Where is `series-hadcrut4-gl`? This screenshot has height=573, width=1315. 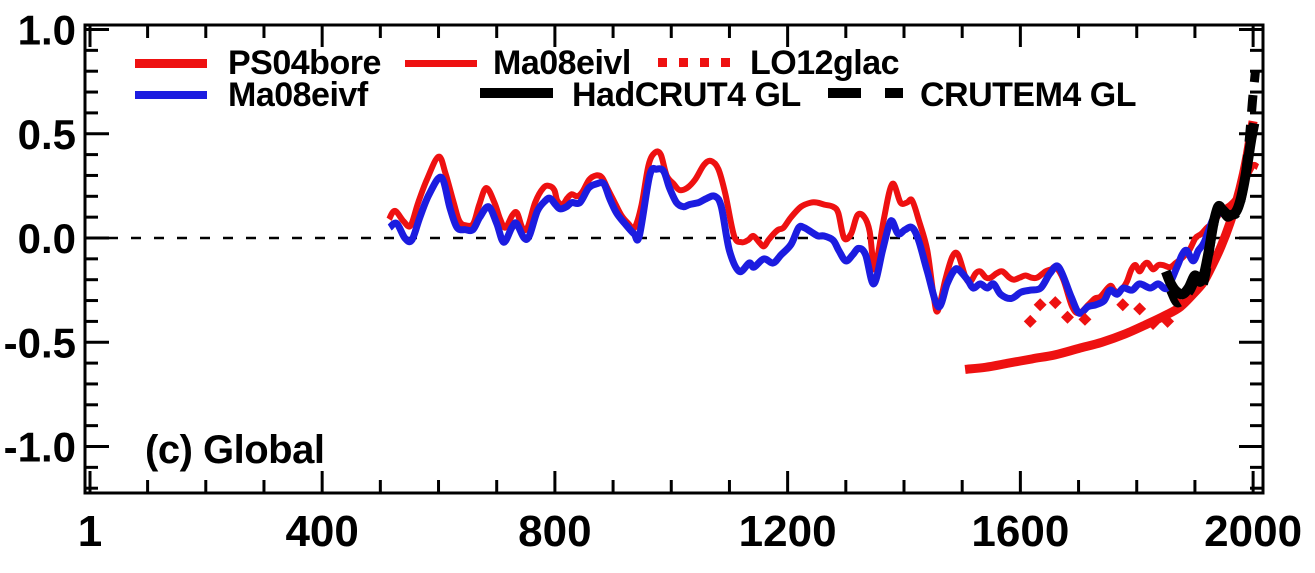 series-hadcrut4-gl is located at coordinates (1210, 211).